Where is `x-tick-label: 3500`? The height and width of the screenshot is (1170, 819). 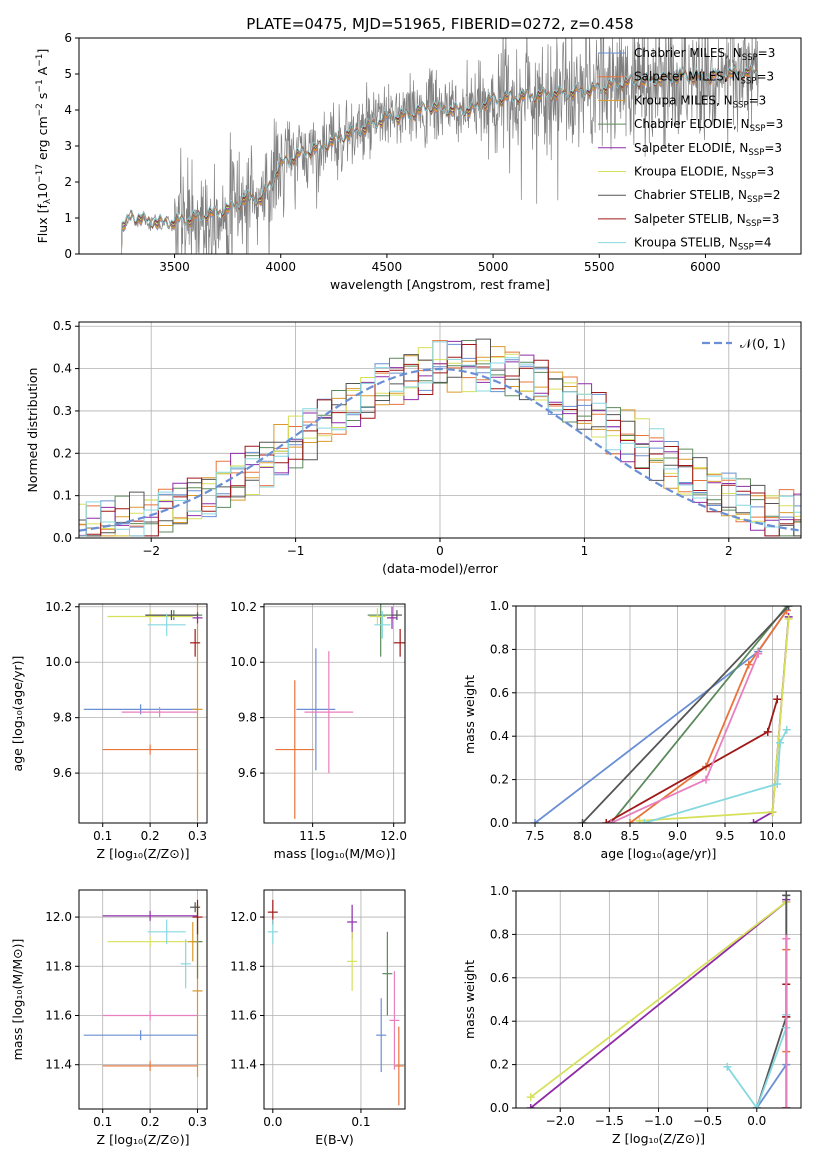 x-tick-label: 3500 is located at coordinates (174, 267).